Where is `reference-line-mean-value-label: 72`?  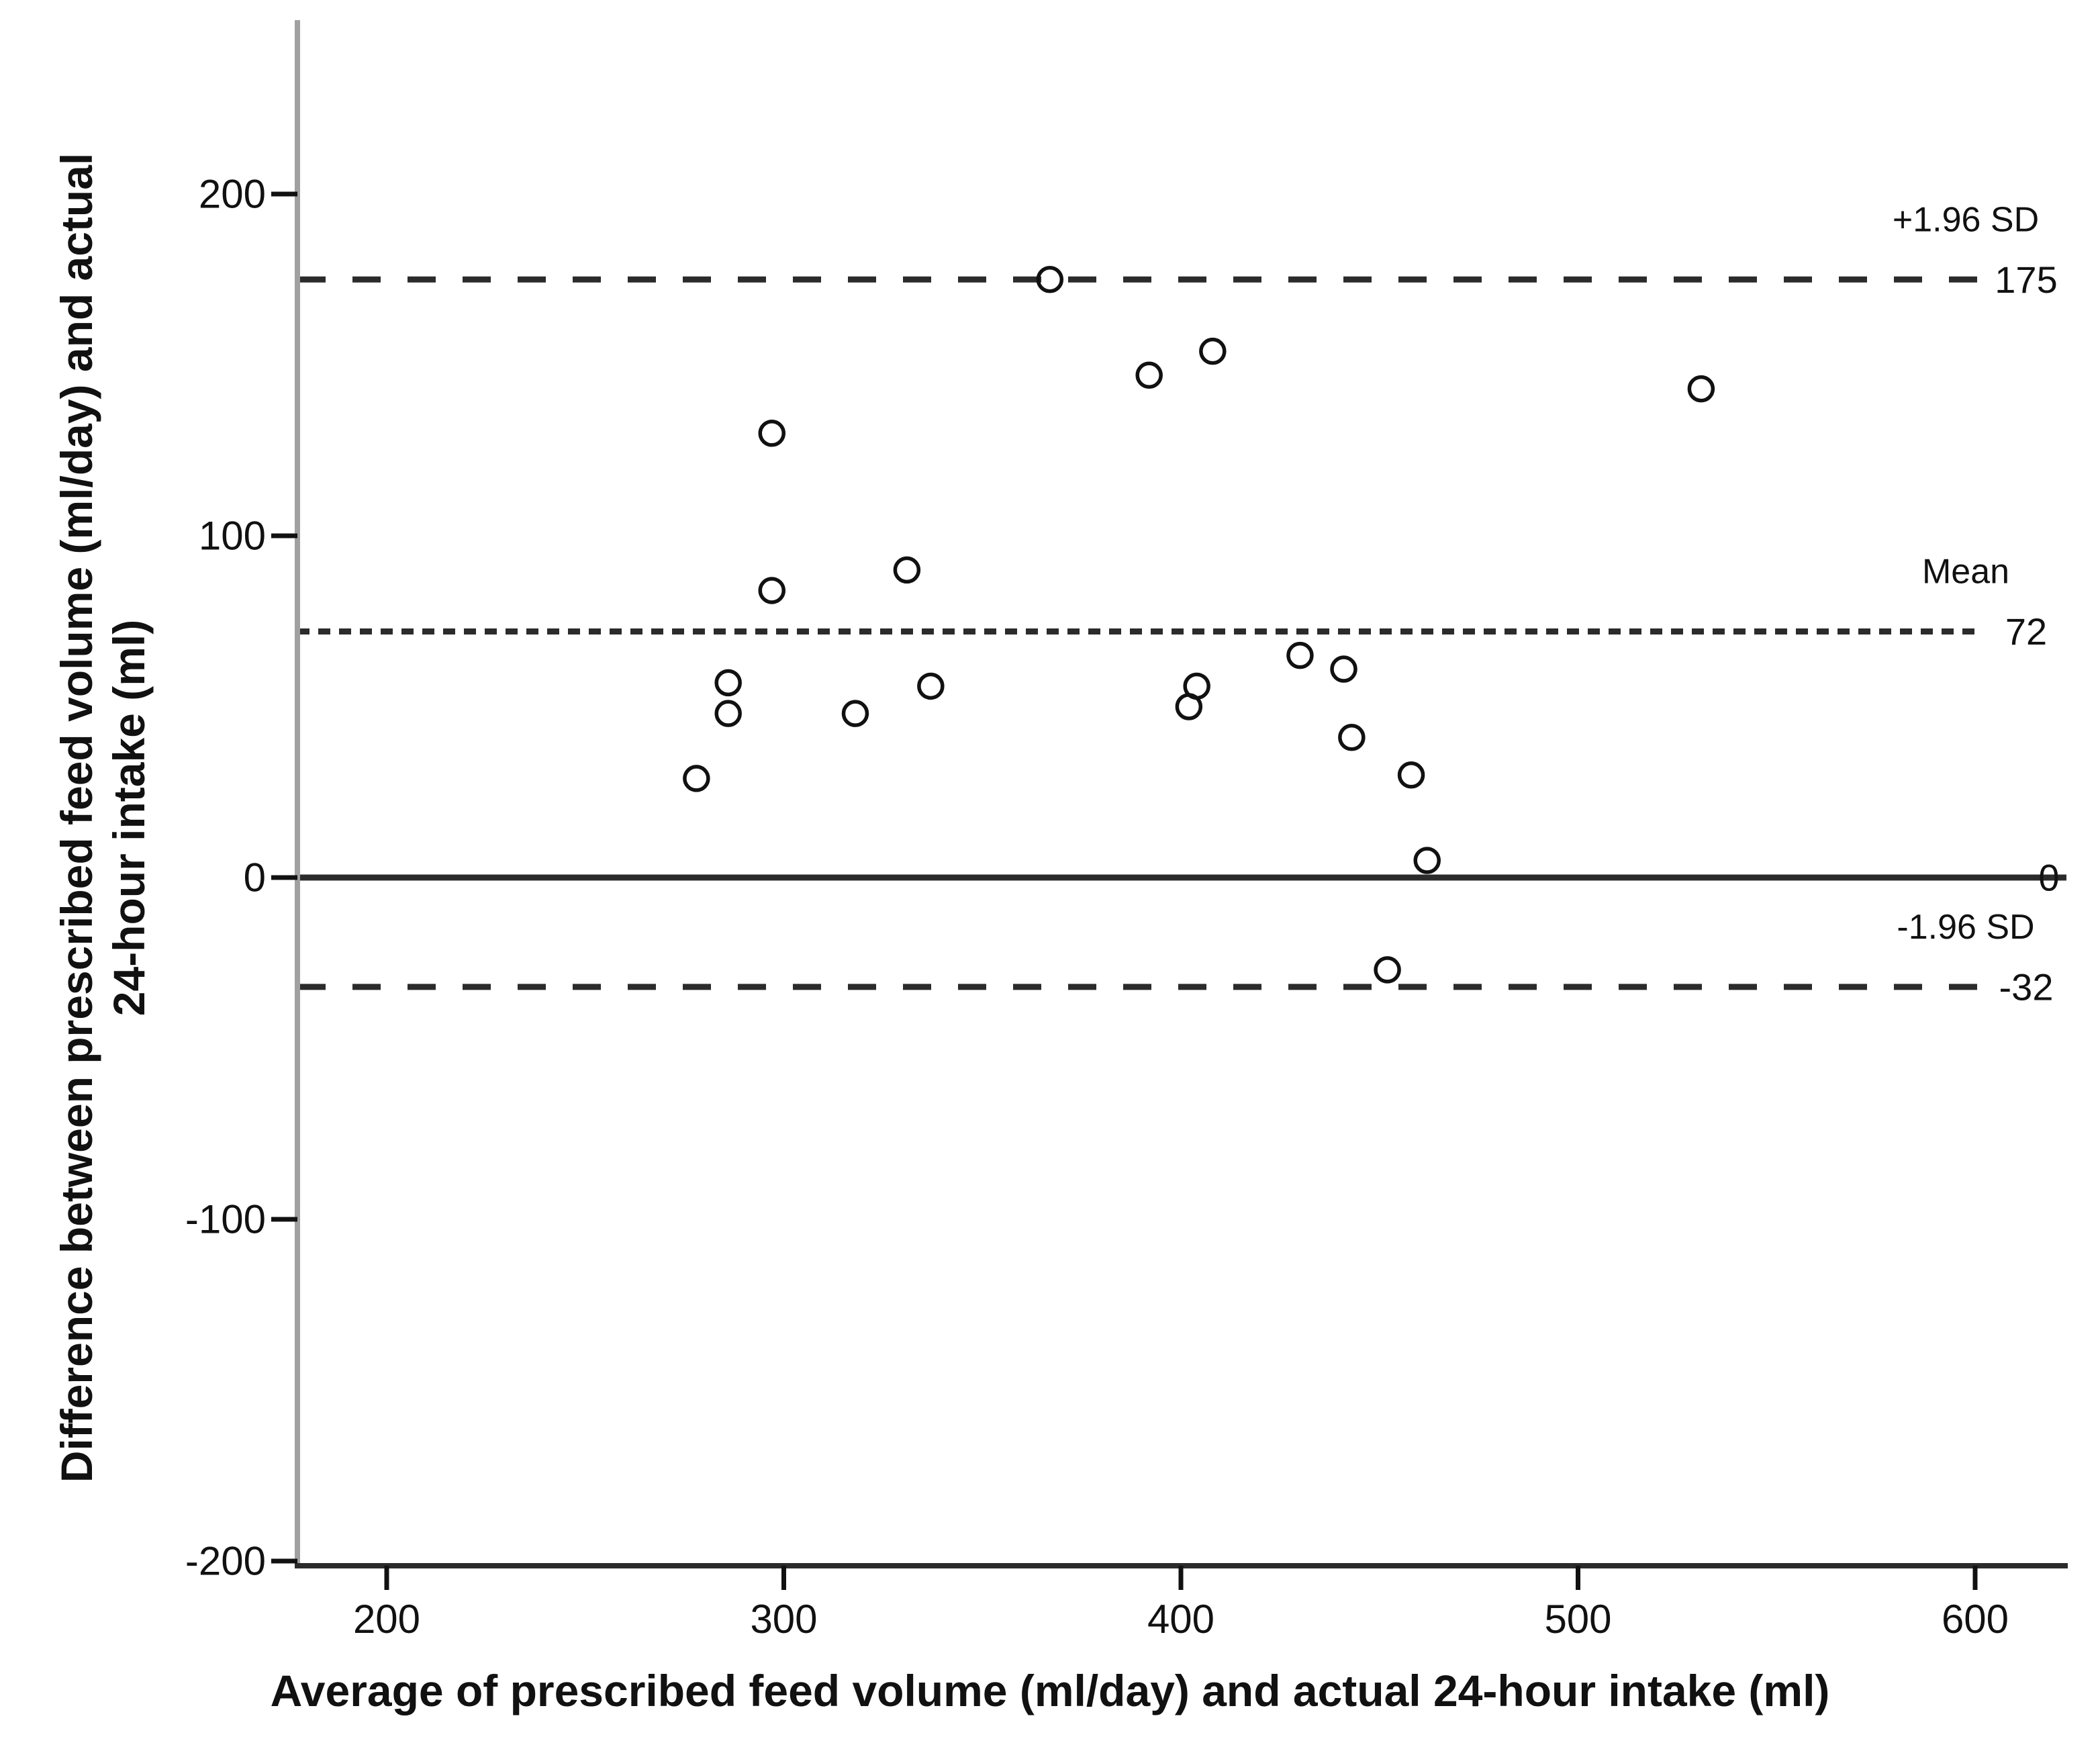 reference-line-mean-value-label: 72 is located at coordinates (2026, 631).